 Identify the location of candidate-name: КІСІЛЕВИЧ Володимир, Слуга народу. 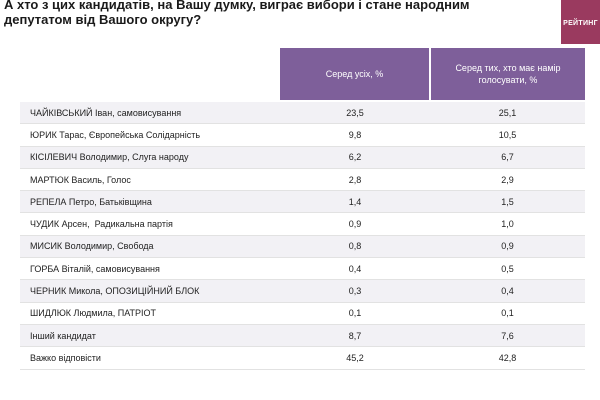
(109, 157).